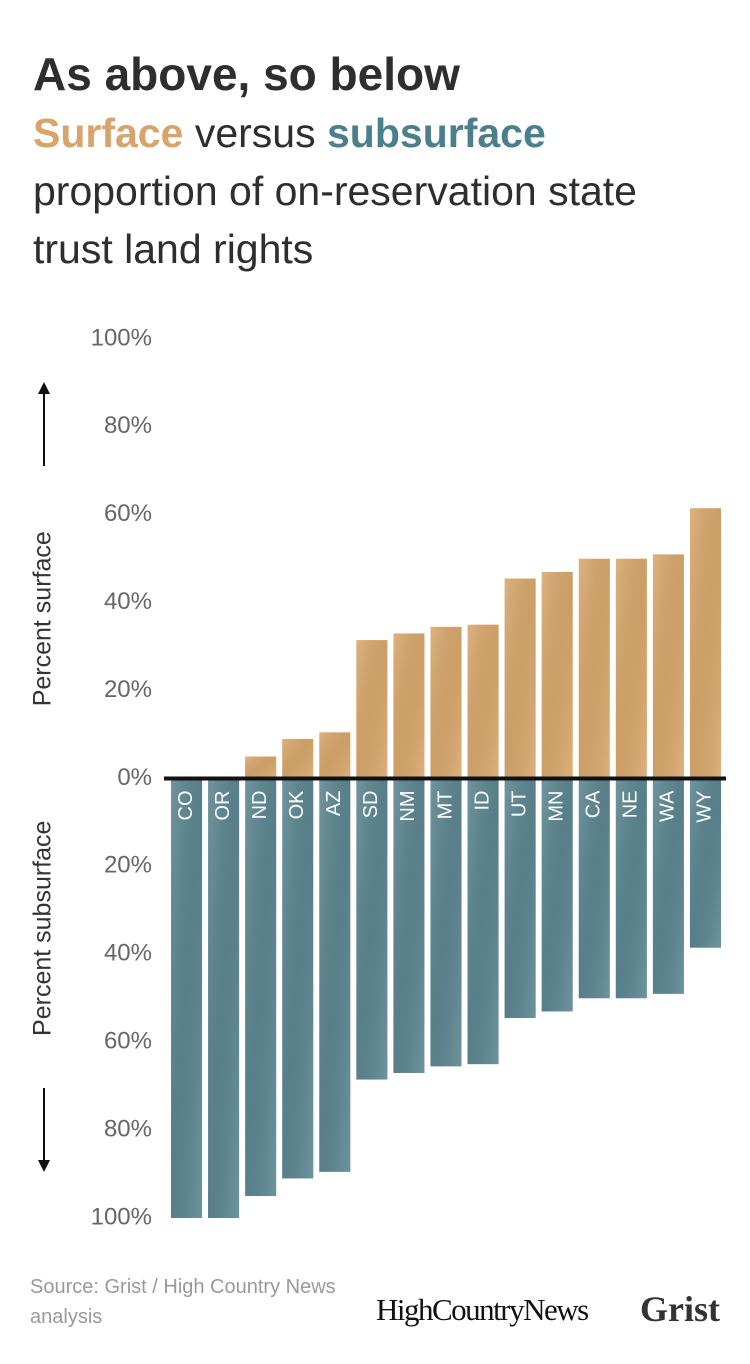  I want to click on logo-hcn: HighCountryNews, so click(482, 1309).